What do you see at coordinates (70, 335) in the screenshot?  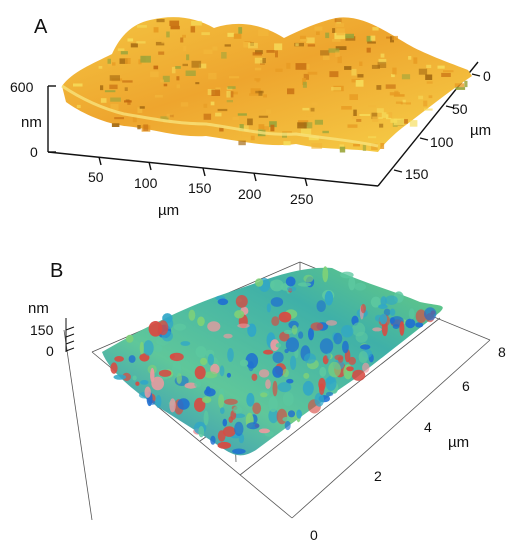 I see `panel-b-z-tick` at bounding box center [70, 335].